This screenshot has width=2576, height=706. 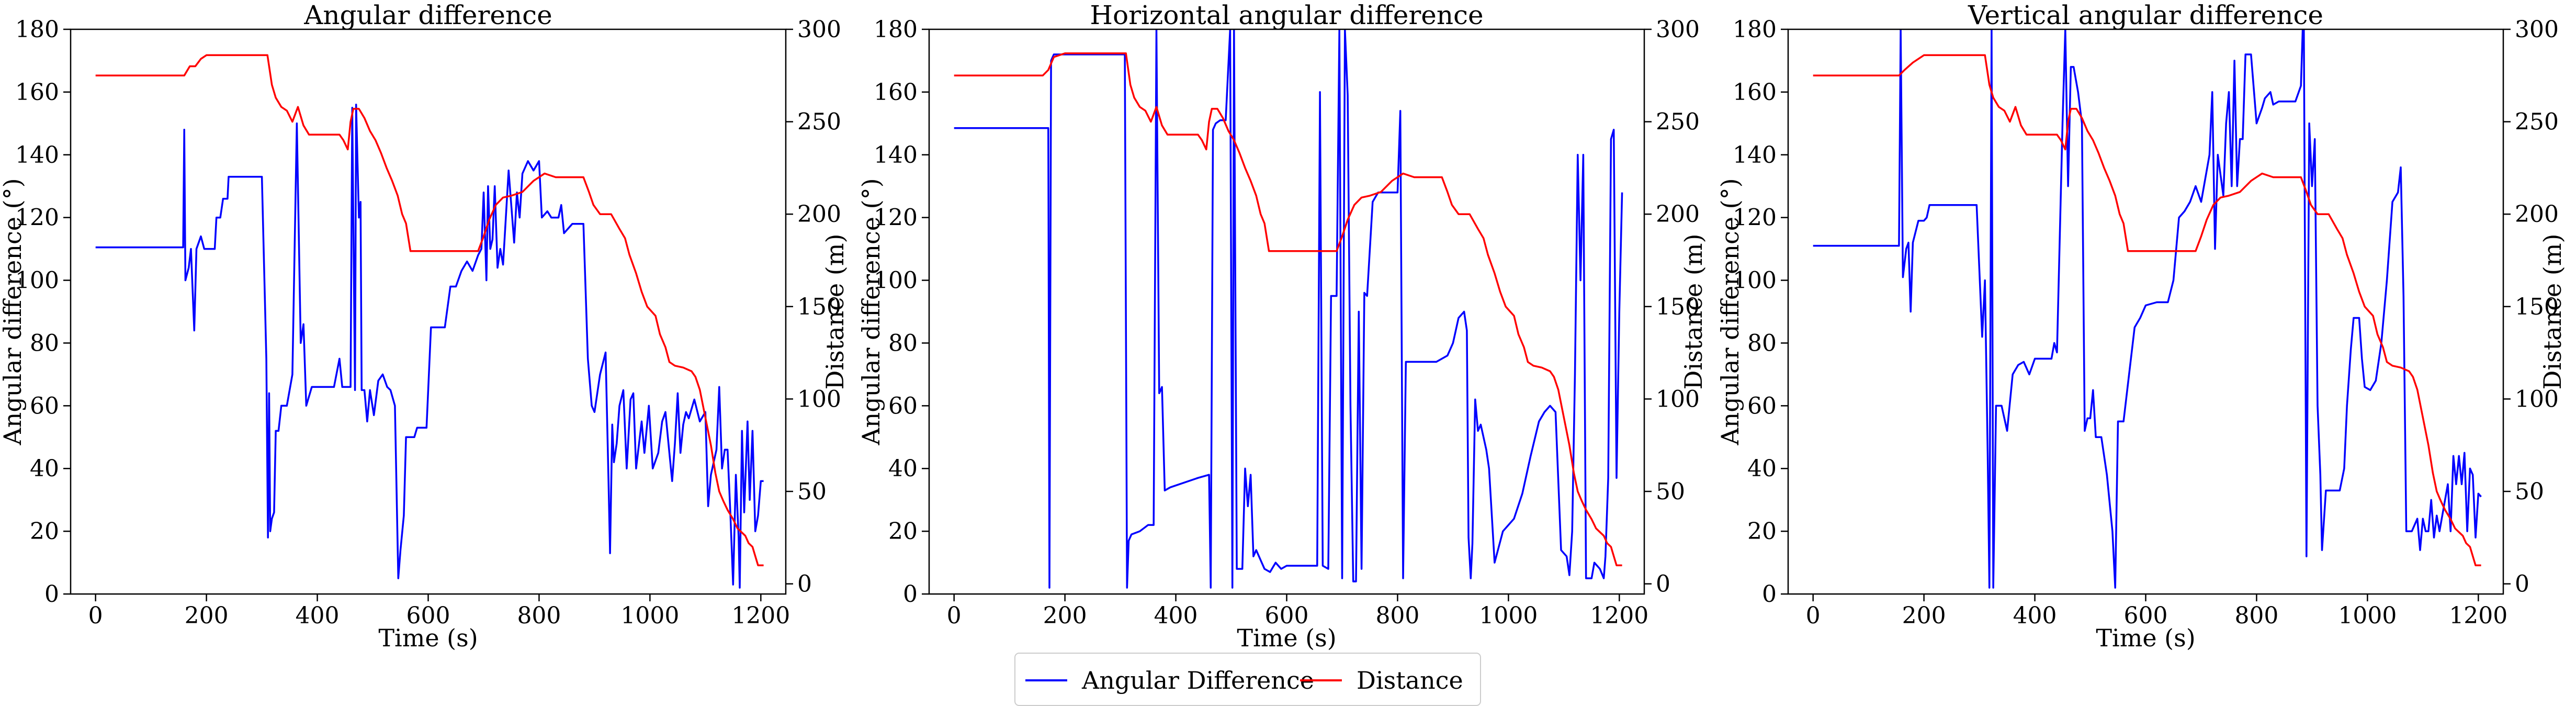 I want to click on legend-frame, so click(x=1248, y=679).